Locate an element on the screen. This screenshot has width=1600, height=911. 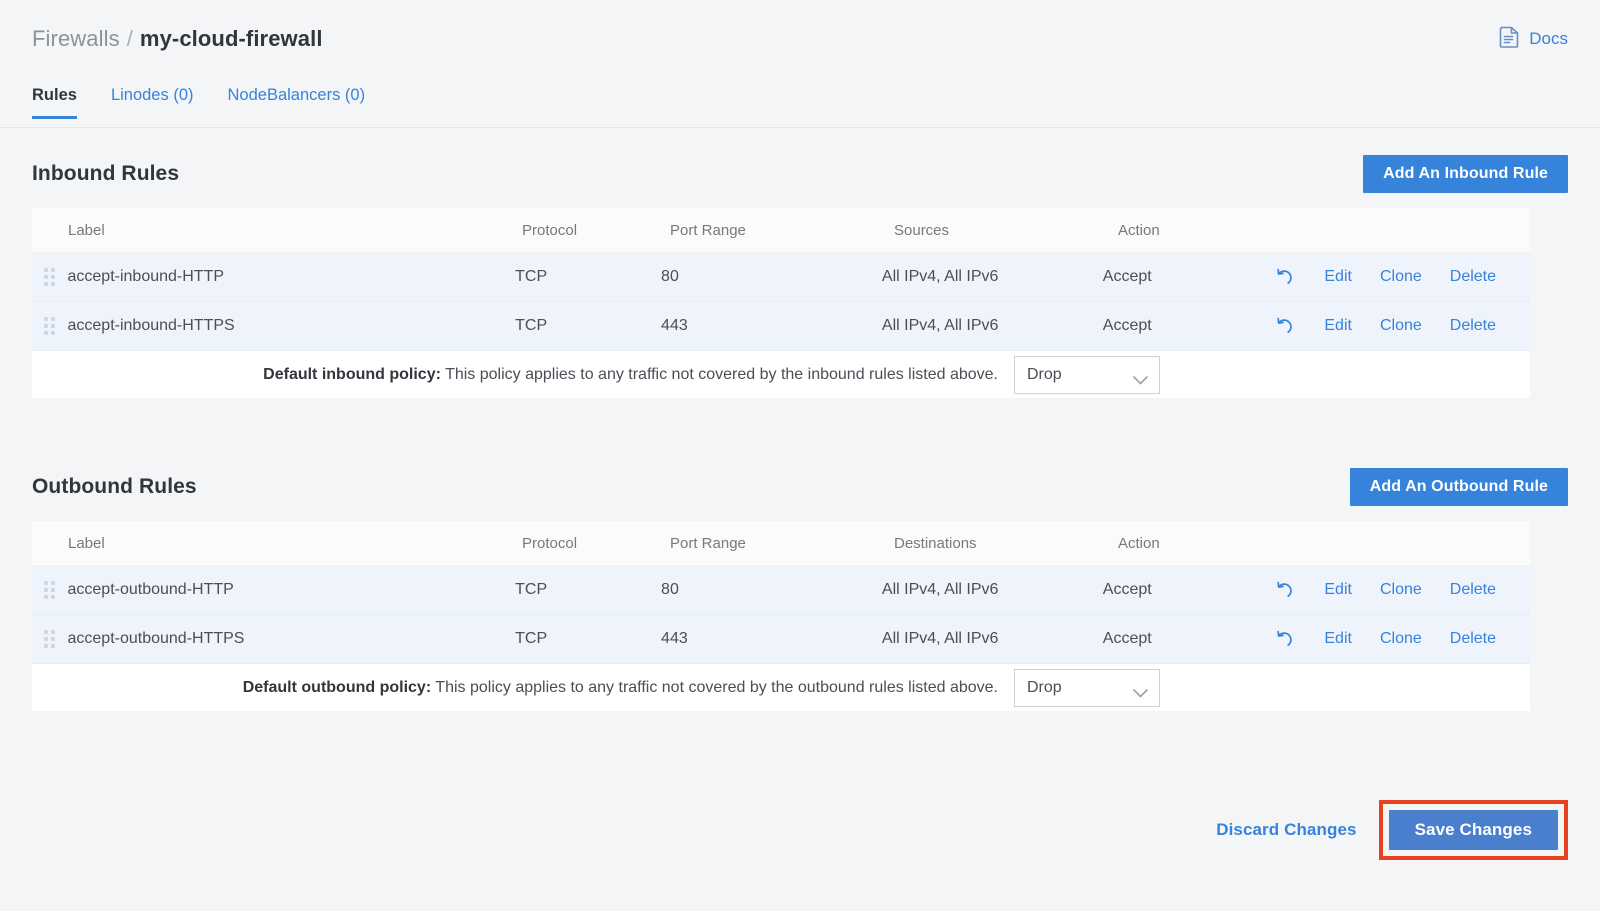
rule-label: accept-inbound-HTTP is located at coordinates (146, 276).